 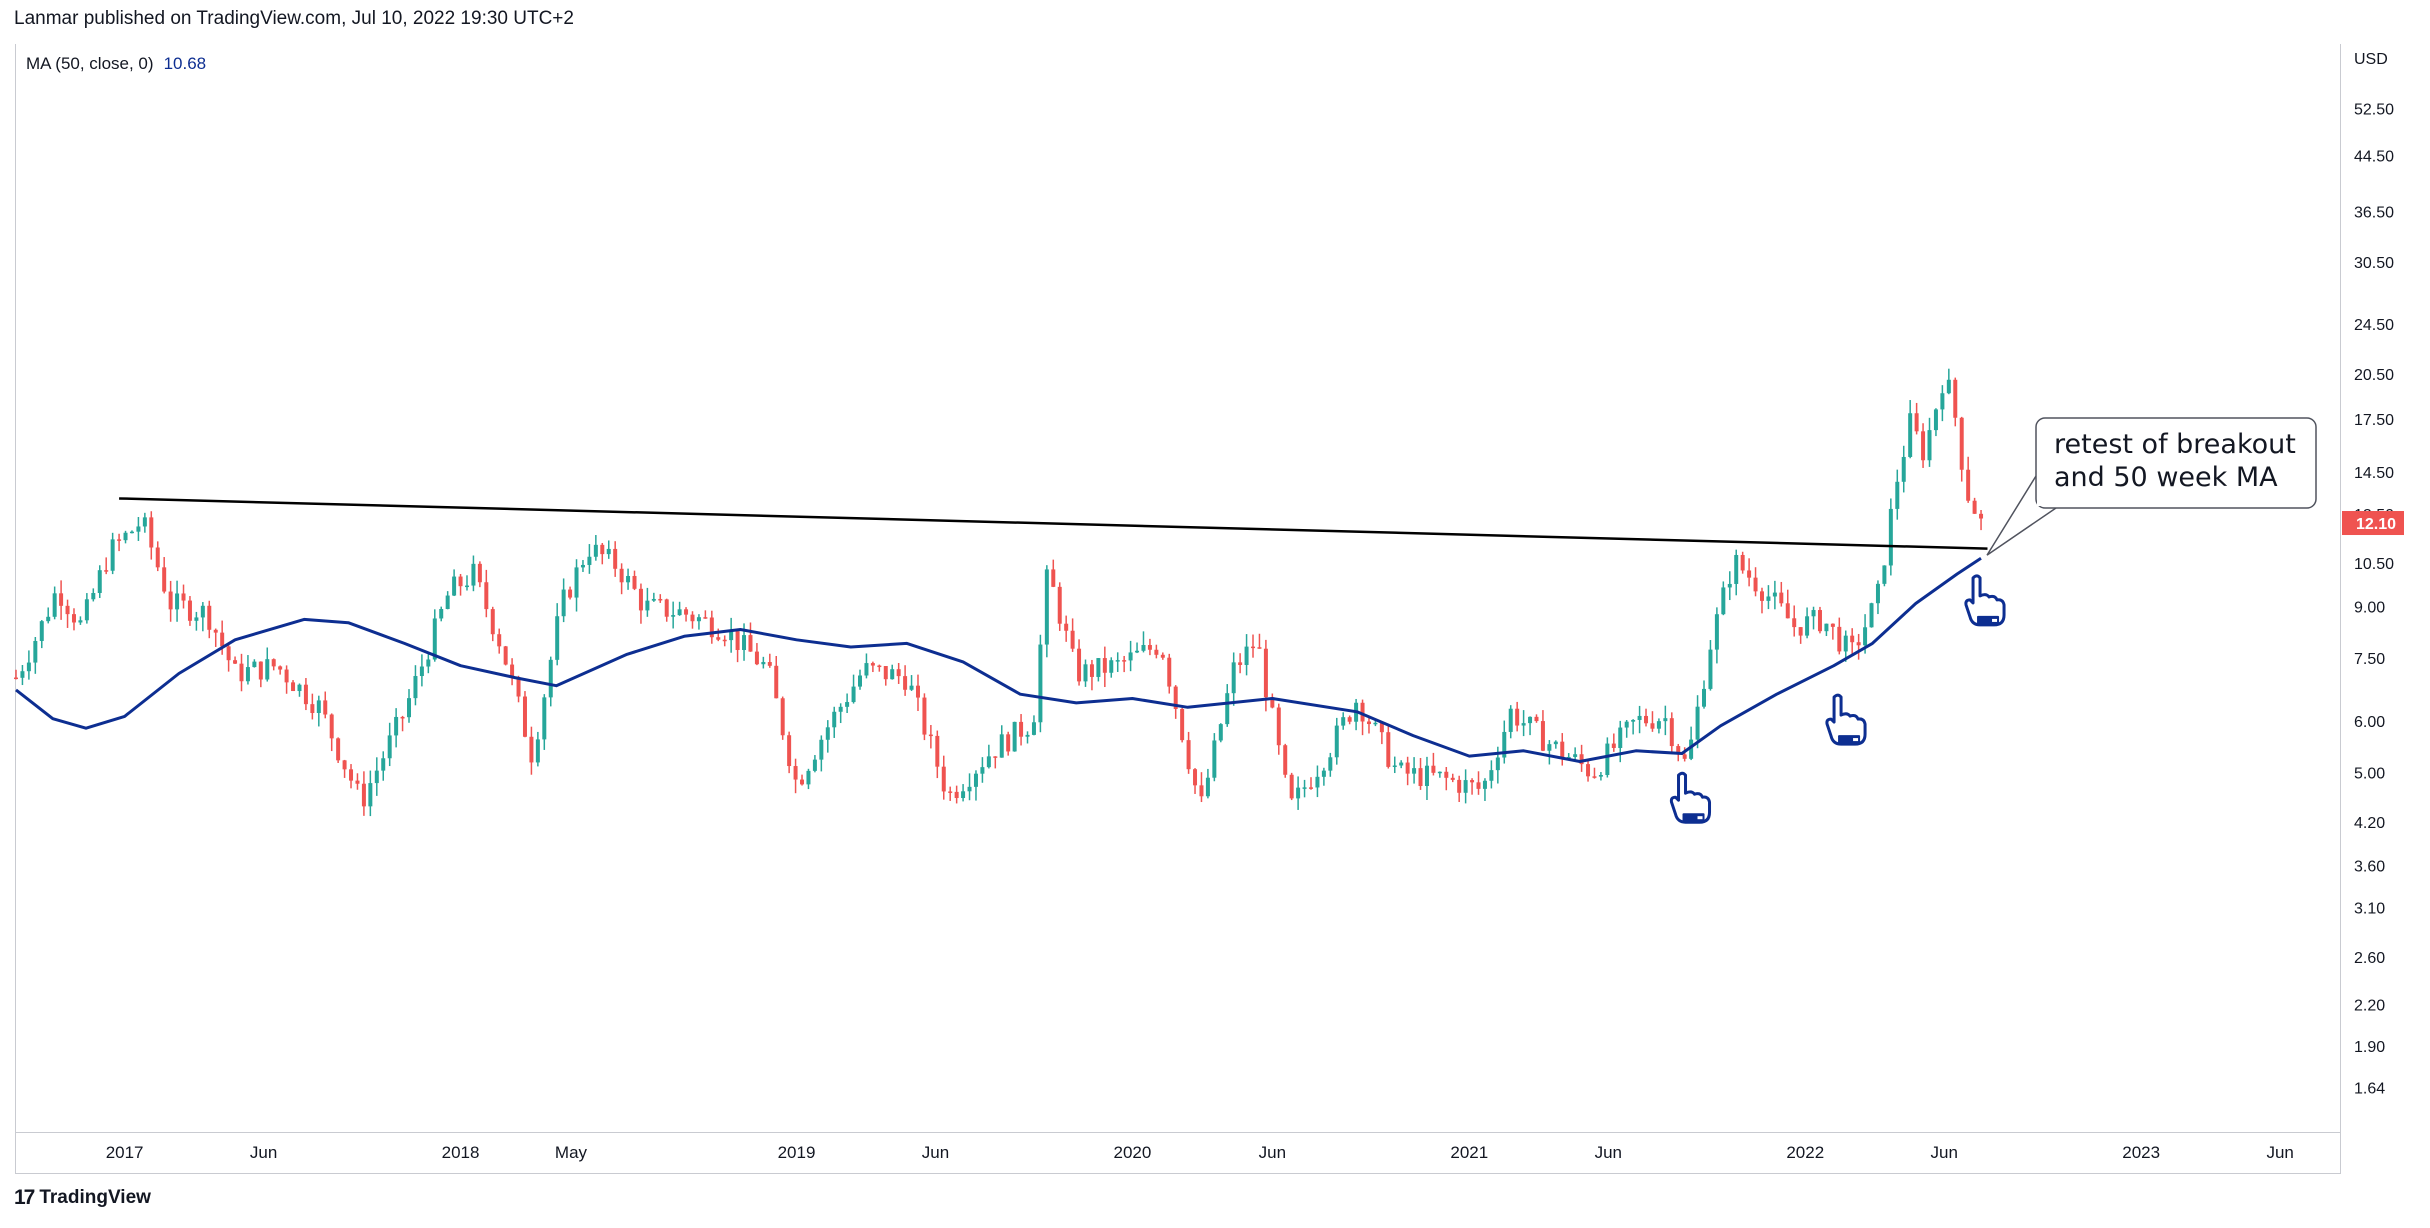 I want to click on ma-legend-label: MA (50, close, 0), so click(x=90, y=63).